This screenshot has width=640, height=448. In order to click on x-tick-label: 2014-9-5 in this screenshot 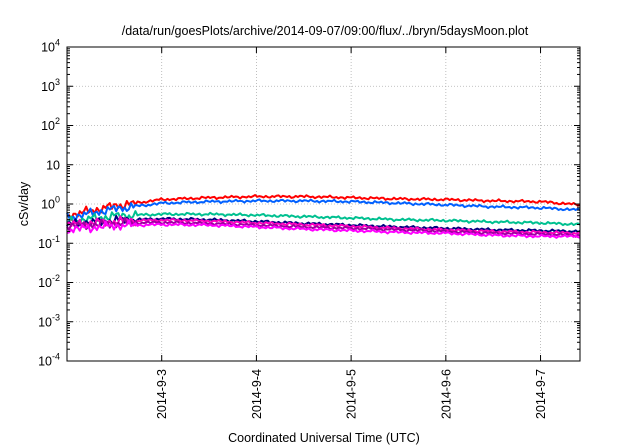, I will do `click(352, 394)`.